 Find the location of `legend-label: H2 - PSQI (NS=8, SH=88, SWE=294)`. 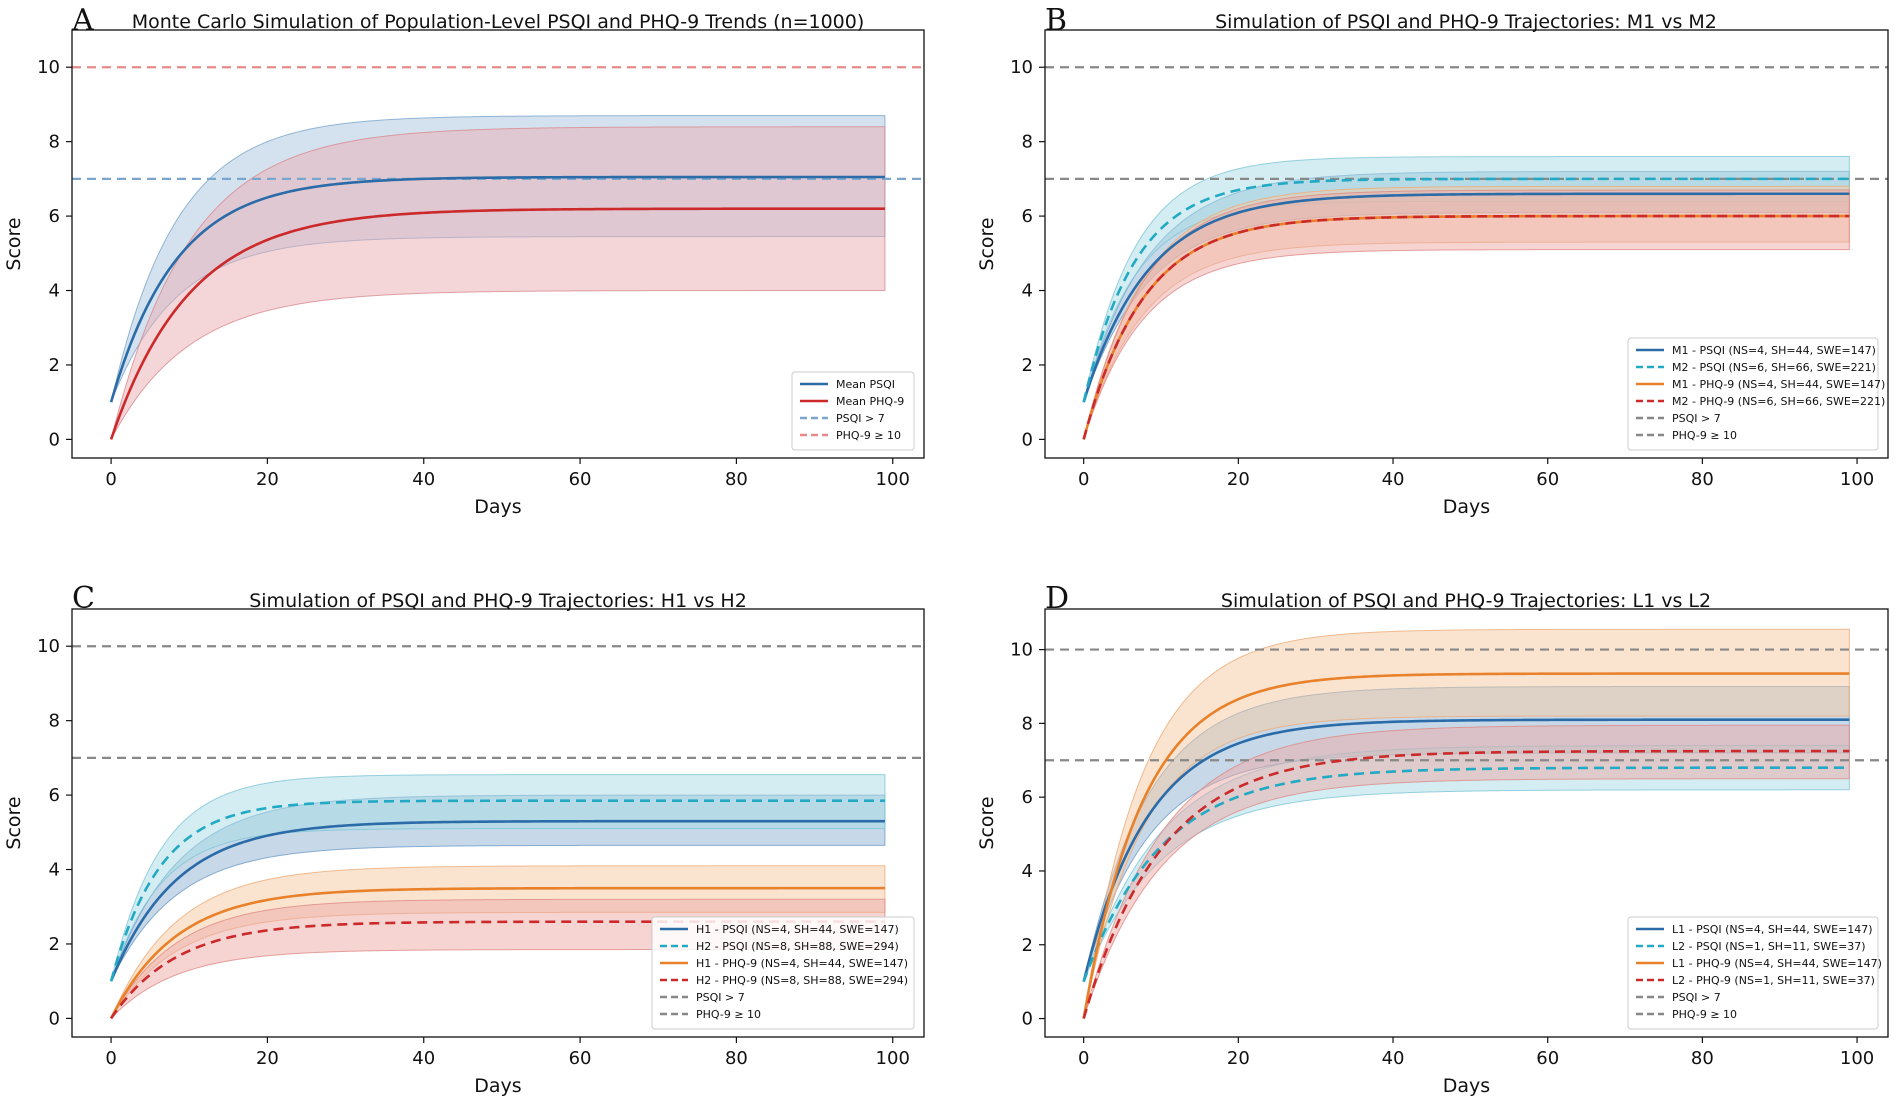

legend-label: H2 - PSQI (NS=8, SH=88, SWE=294) is located at coordinates (797, 946).